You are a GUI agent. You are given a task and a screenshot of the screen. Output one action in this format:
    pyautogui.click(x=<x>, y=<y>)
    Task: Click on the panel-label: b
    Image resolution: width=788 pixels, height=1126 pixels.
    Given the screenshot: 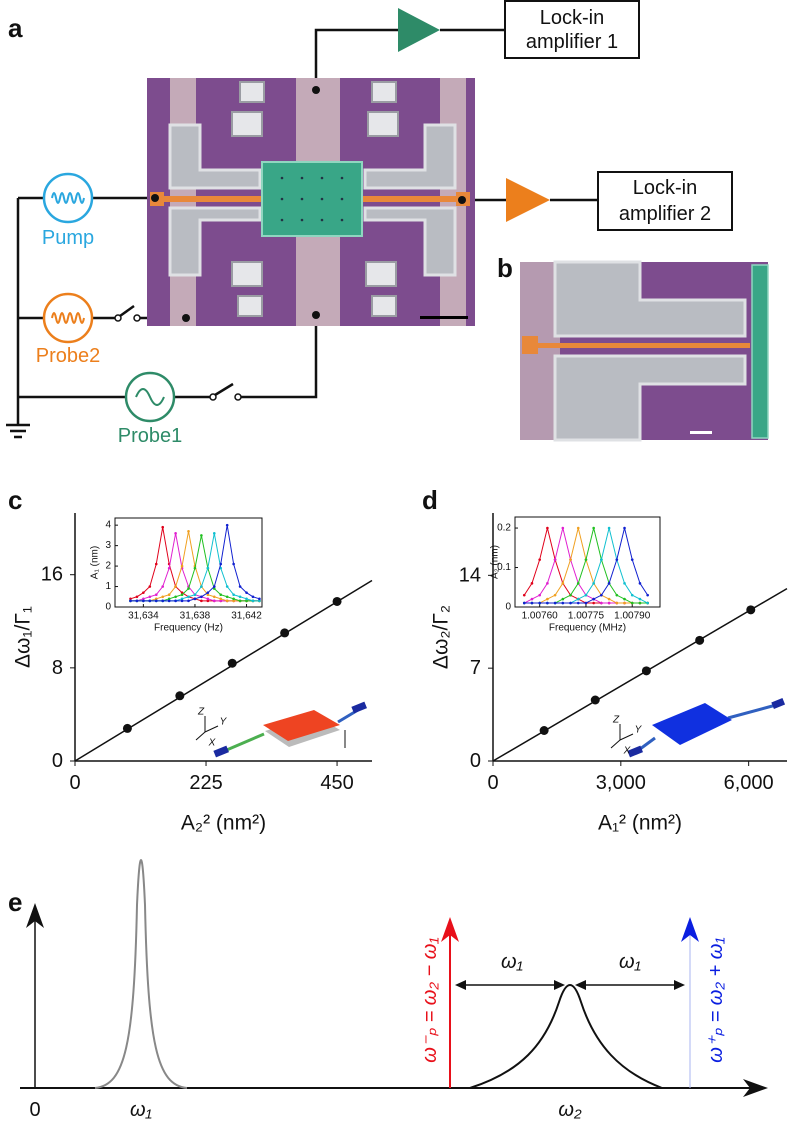 What is the action you would take?
    pyautogui.click(x=505, y=268)
    